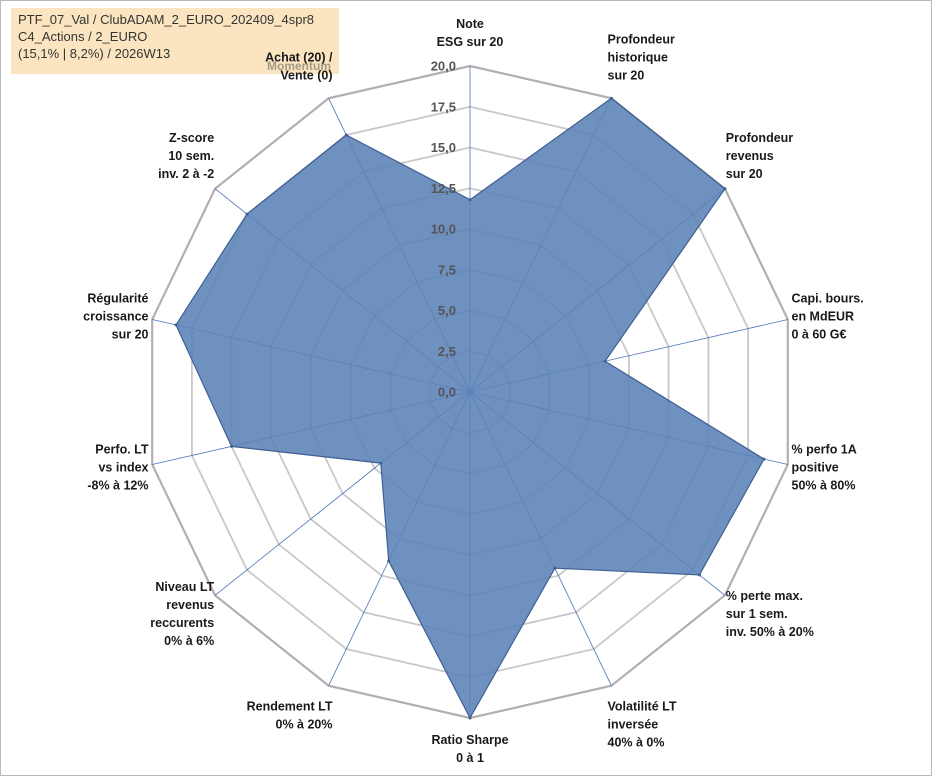 The image size is (932, 776). I want to click on portfolio-category: C4_Actions / 2_EURO, so click(83, 36).